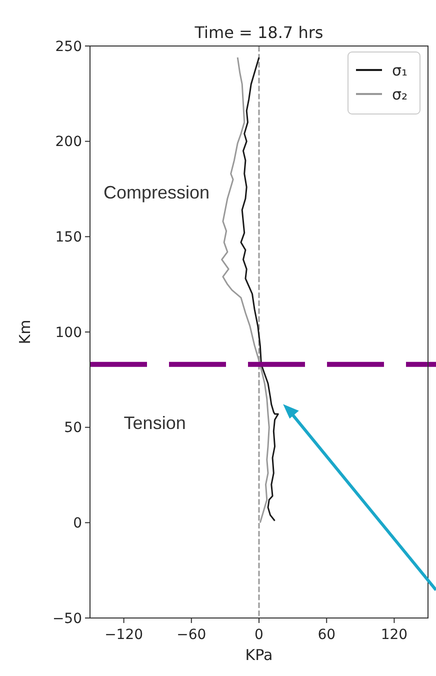 The width and height of the screenshot is (436, 676). I want to click on x-axis-title: KPa, so click(259, 655).